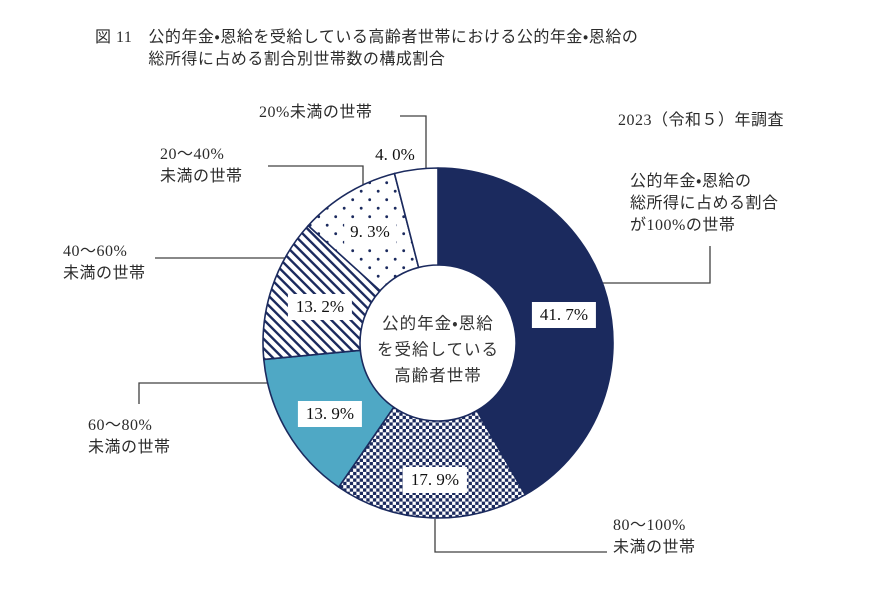  I want to click on slice-label-60-80: 60〜80% 未満の世帯, so click(129, 436).